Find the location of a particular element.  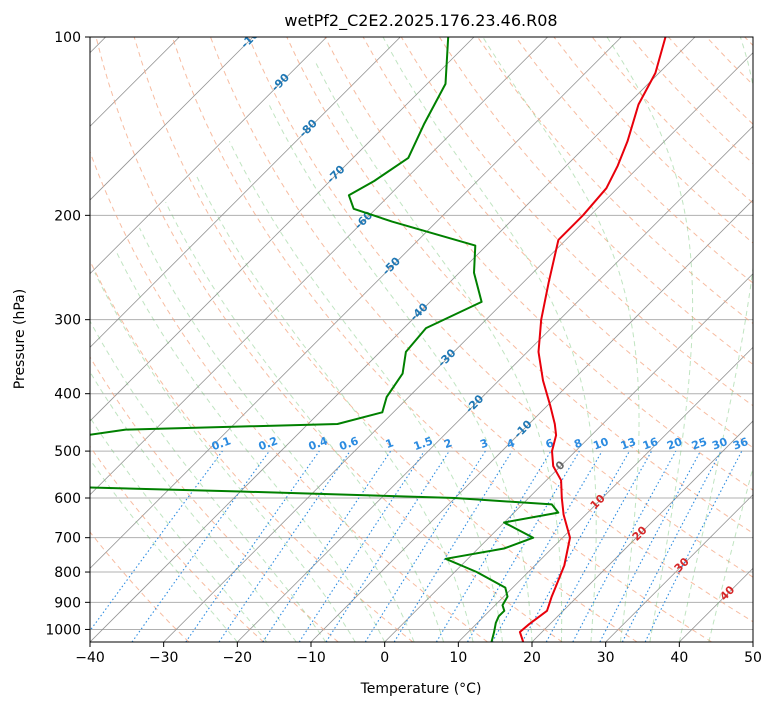

x-tick-label: −10 is located at coordinates (311, 658).